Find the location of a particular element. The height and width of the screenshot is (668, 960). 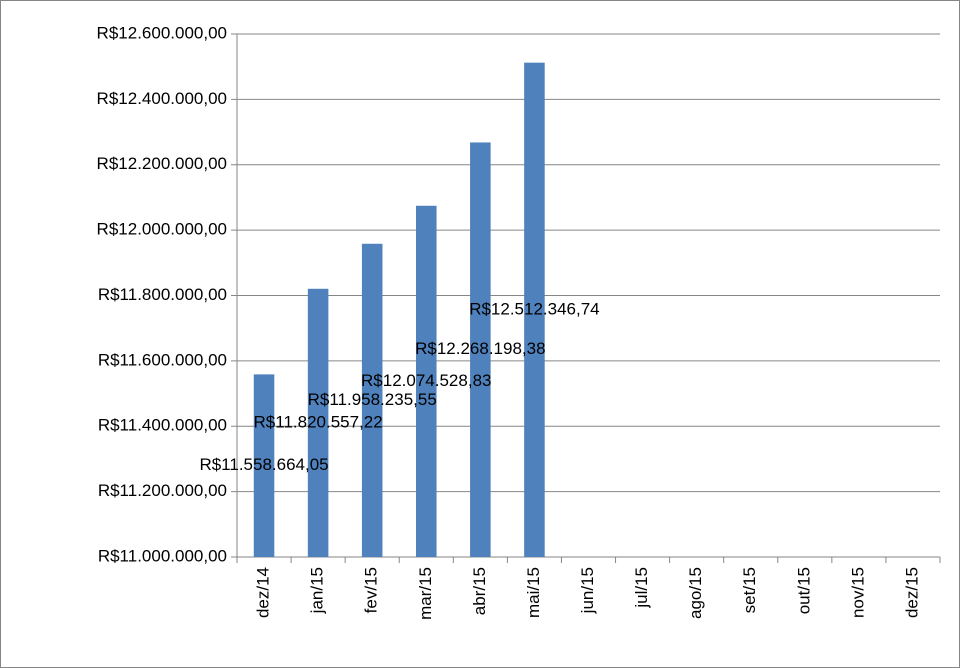

x-tick-label: dez/15 is located at coordinates (911, 592).